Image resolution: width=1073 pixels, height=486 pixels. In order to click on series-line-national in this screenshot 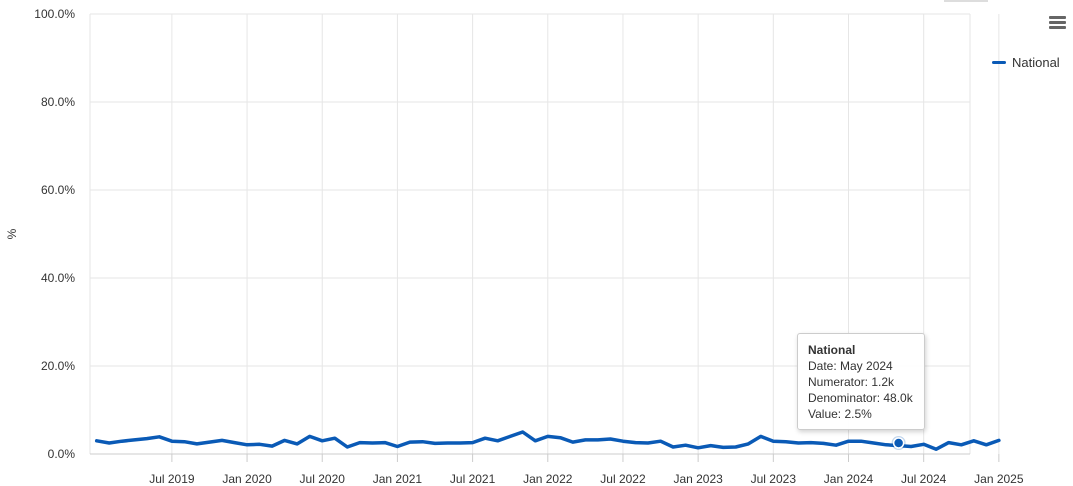, I will do `click(547, 440)`.